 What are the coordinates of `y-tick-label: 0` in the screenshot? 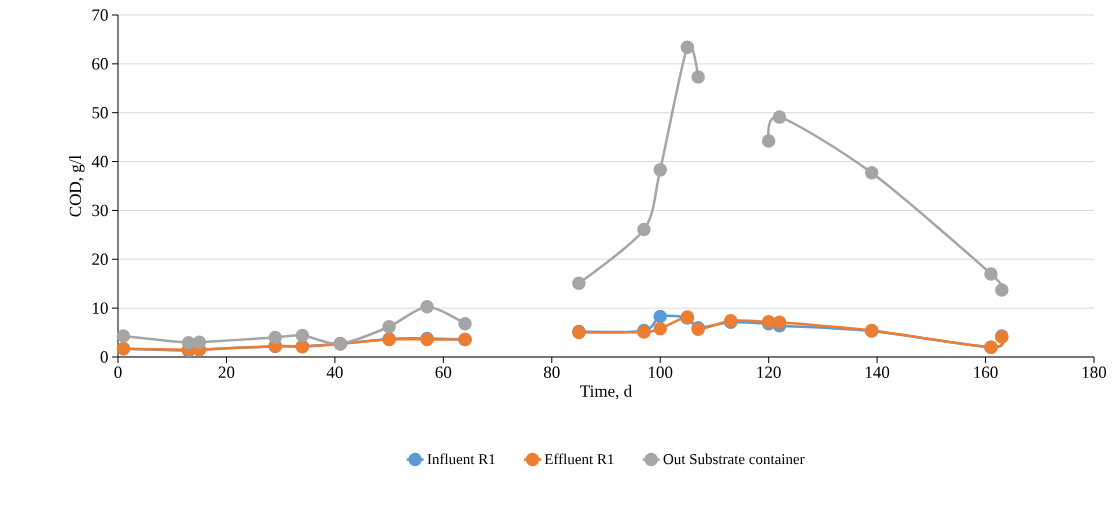 It's located at (104, 357).